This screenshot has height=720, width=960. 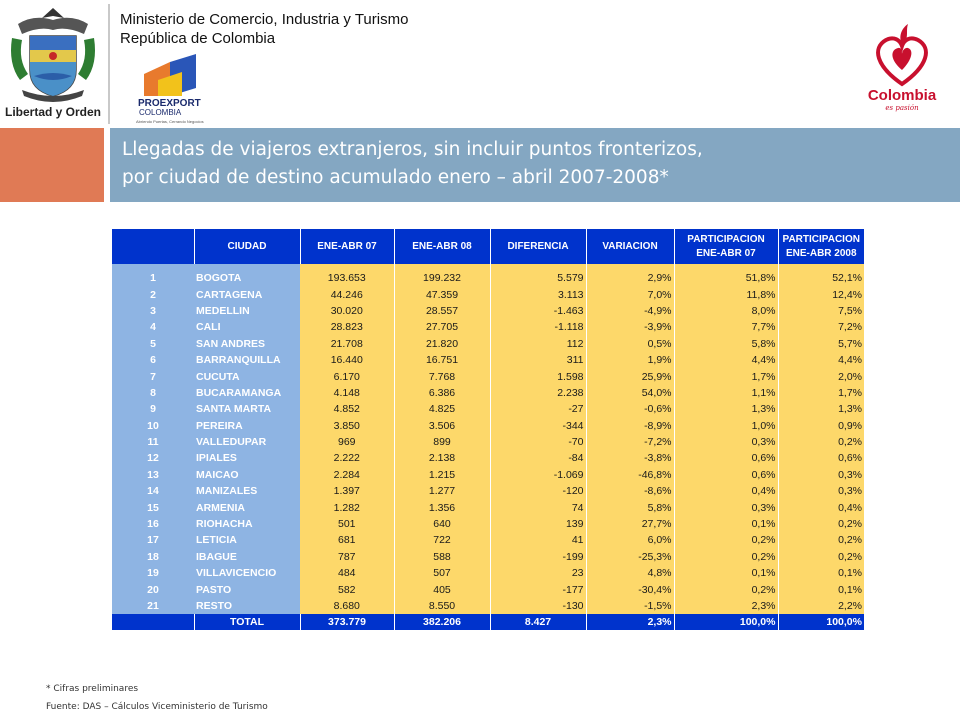 What do you see at coordinates (538, 409) in the screenshot?
I see `diferencia-cell: -27` at bounding box center [538, 409].